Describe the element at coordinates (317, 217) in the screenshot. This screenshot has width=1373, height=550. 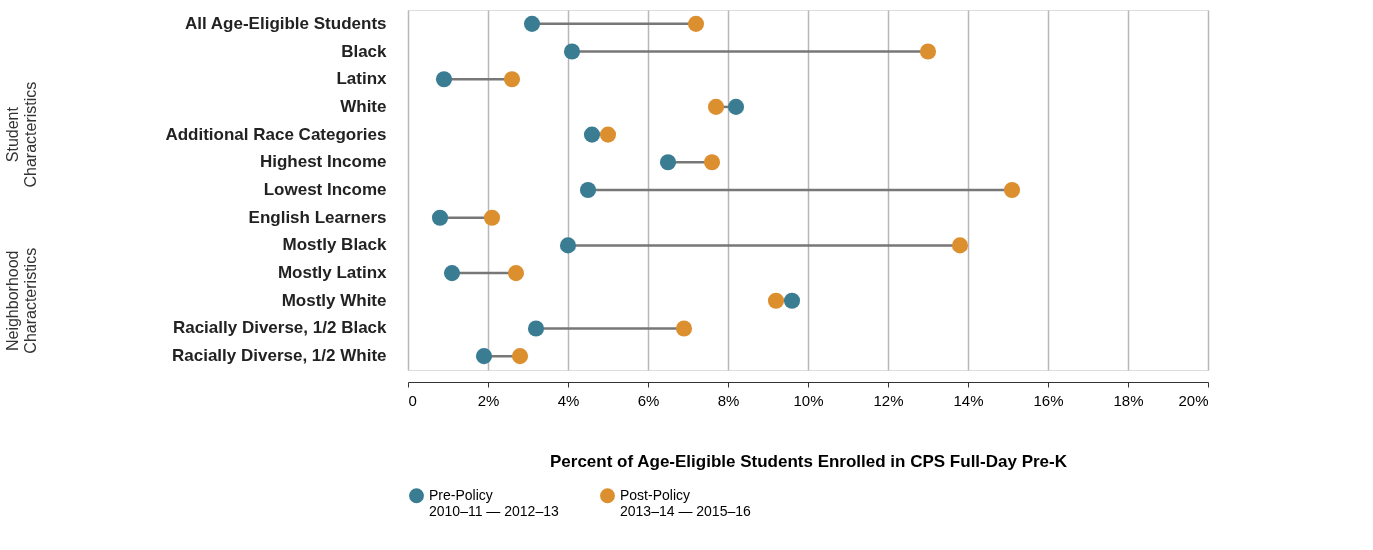
I see `y-tick-label: English Learners` at that location.